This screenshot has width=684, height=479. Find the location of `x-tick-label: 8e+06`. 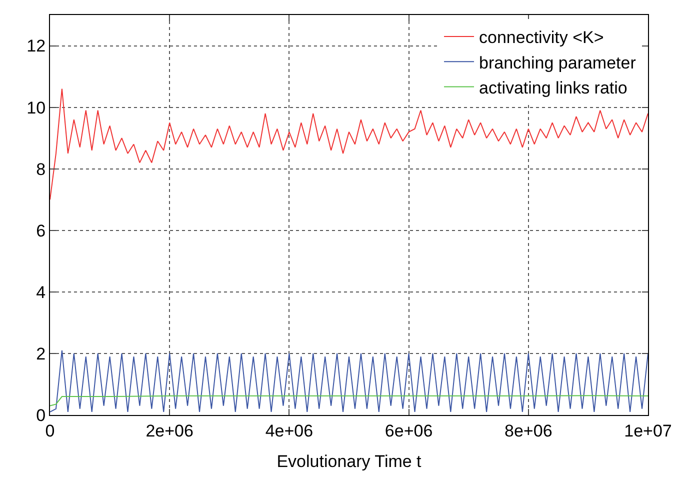

x-tick-label: 8e+06 is located at coordinates (528, 430).